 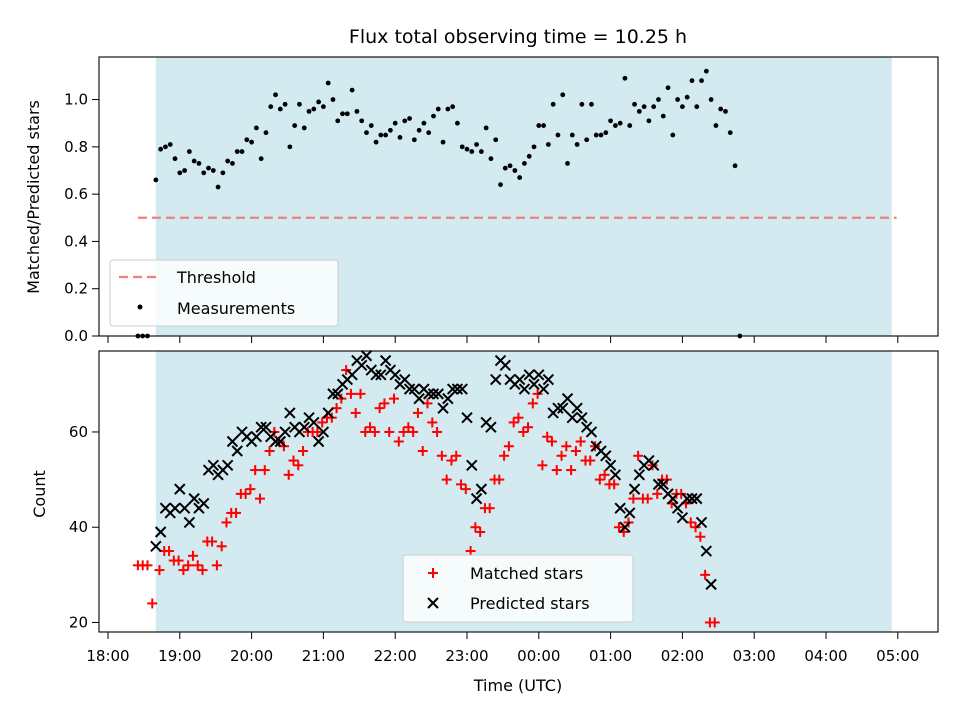 What do you see at coordinates (610, 656) in the screenshot?
I see `x-tick-label: 01:00` at bounding box center [610, 656].